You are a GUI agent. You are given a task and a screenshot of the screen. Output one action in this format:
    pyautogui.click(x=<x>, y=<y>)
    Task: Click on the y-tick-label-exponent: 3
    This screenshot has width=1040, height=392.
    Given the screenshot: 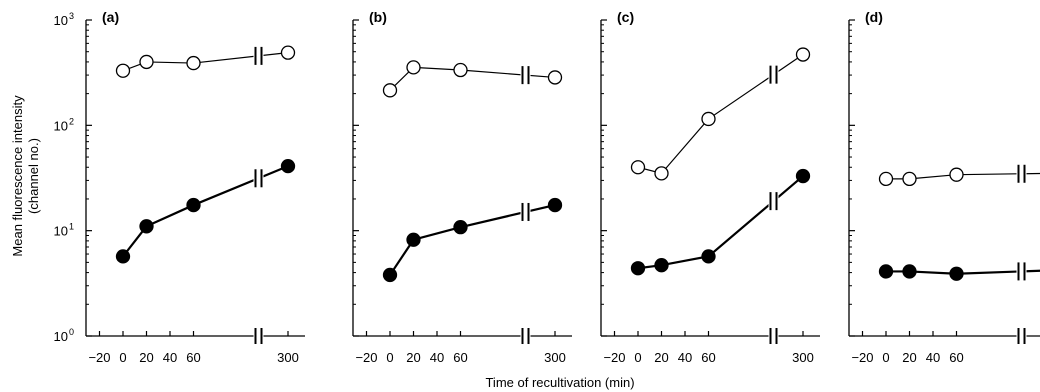 What is the action you would take?
    pyautogui.click(x=71, y=16)
    